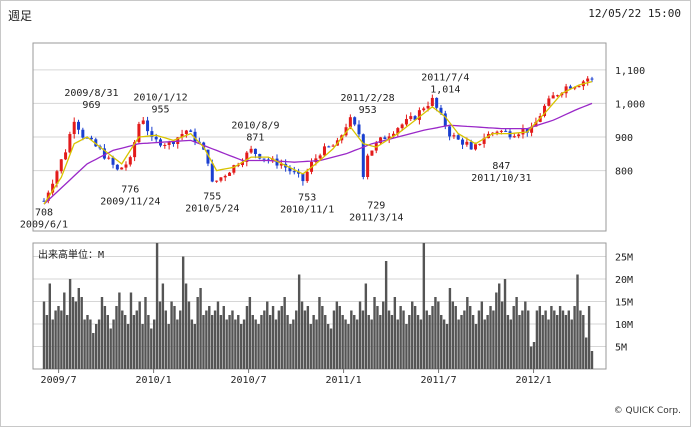  What do you see at coordinates (376, 217) in the screenshot?
I see `annotation-date: 2011/3/14` at bounding box center [376, 217].